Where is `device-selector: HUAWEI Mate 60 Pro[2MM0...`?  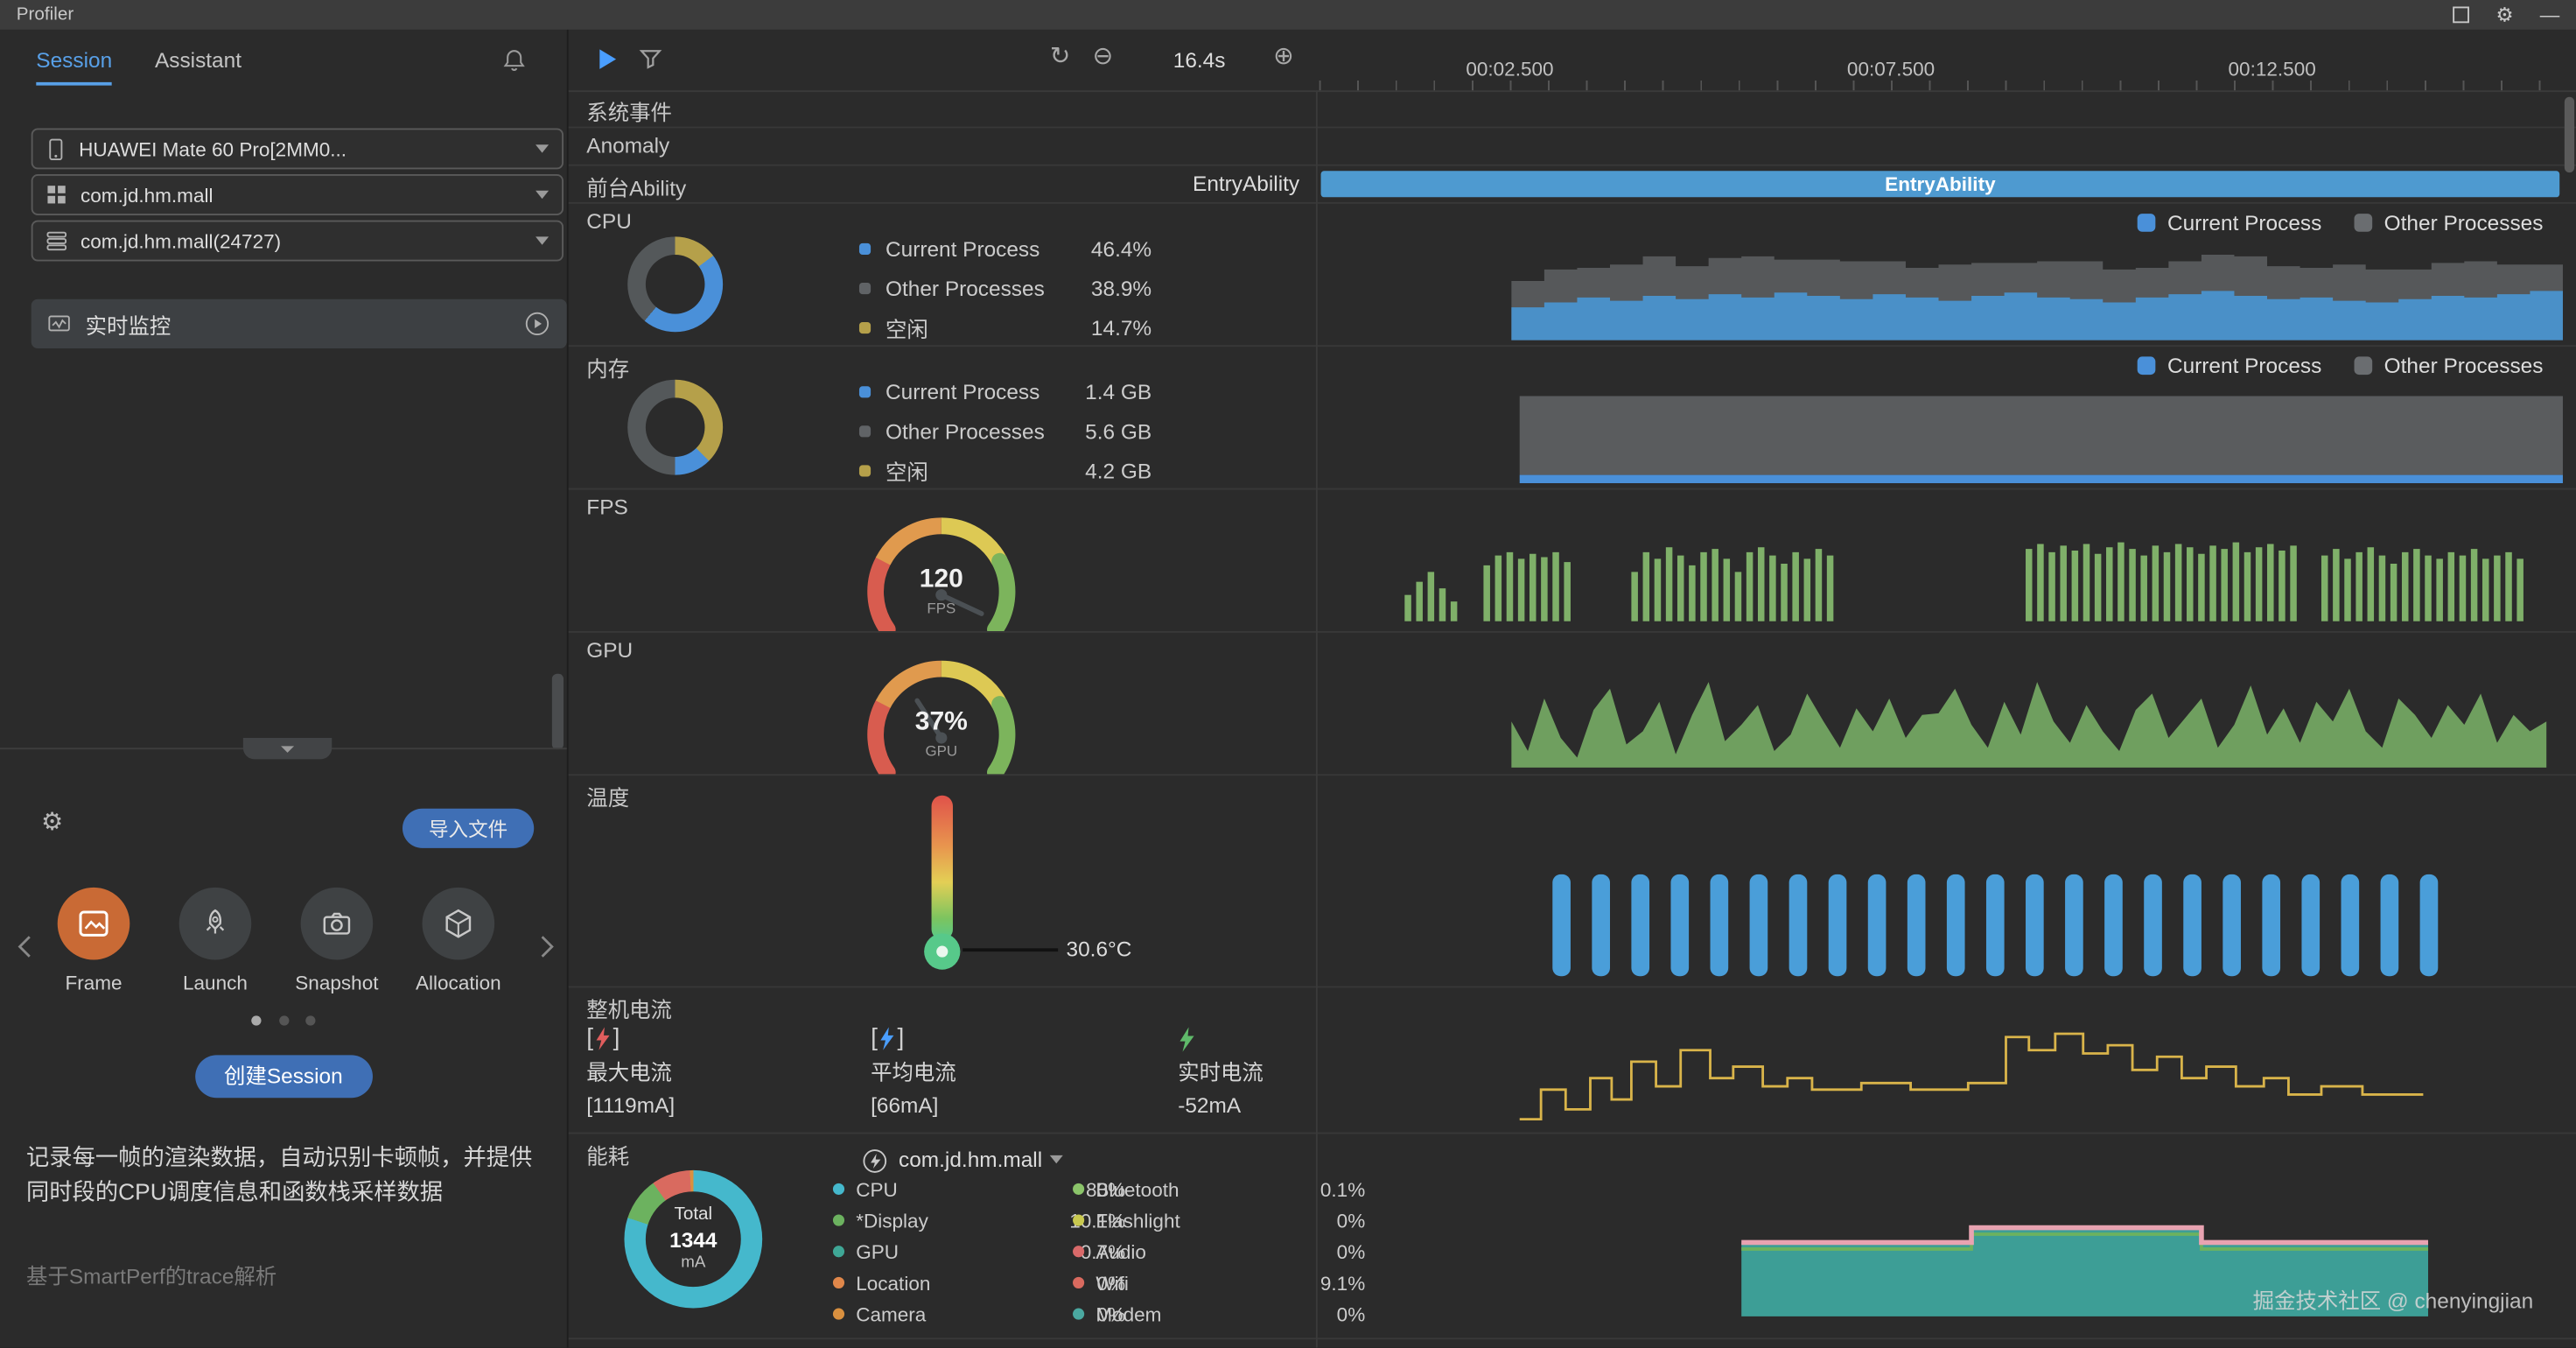
device-selector: HUAWEI Mate 60 Pro[2MM0... is located at coordinates (297, 149).